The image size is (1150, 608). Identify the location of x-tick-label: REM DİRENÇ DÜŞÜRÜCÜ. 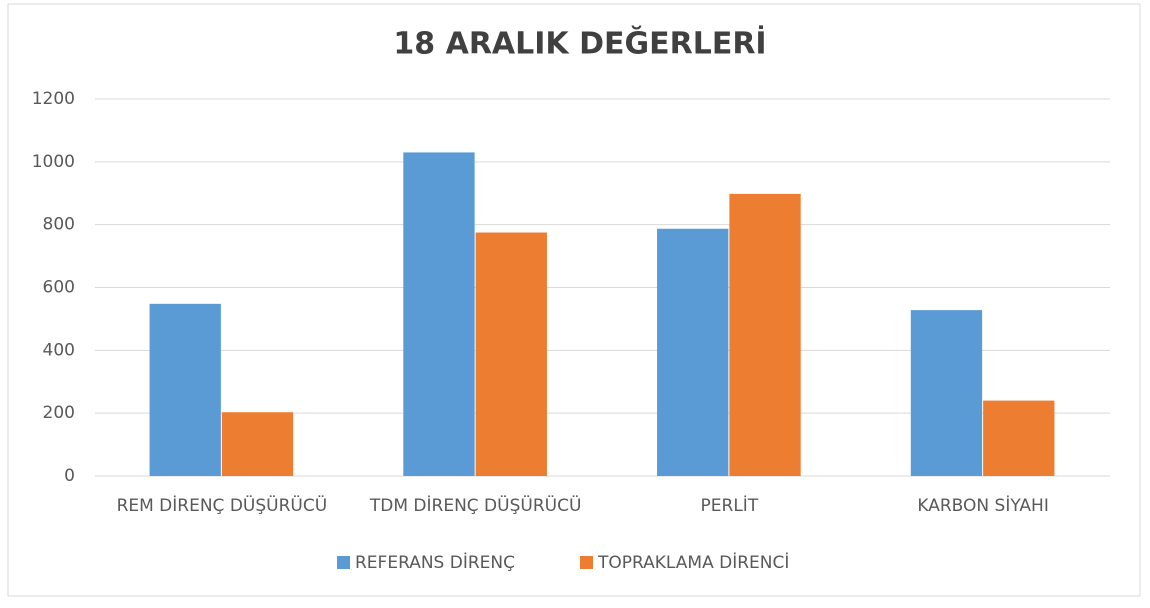
(222, 505).